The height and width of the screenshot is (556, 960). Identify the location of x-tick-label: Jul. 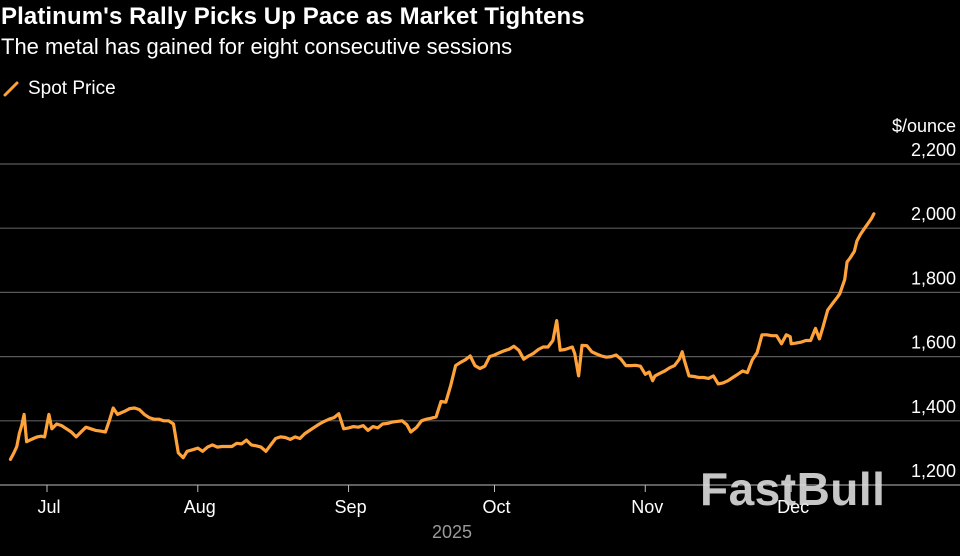
(48, 507).